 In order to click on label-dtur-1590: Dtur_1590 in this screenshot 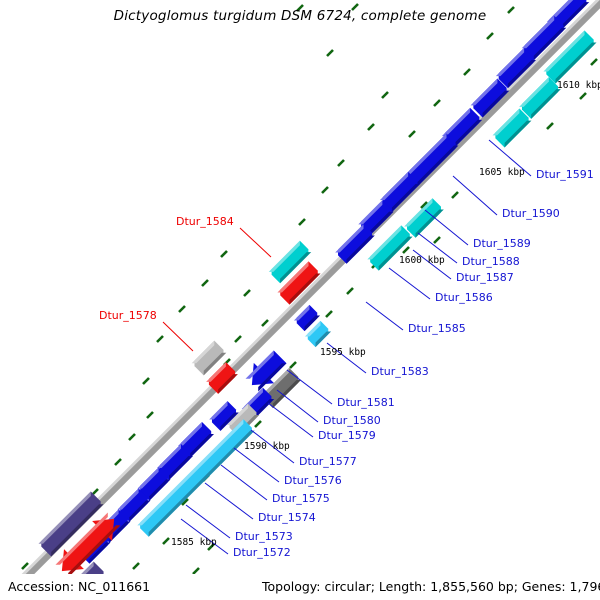, I will do `click(531, 213)`.